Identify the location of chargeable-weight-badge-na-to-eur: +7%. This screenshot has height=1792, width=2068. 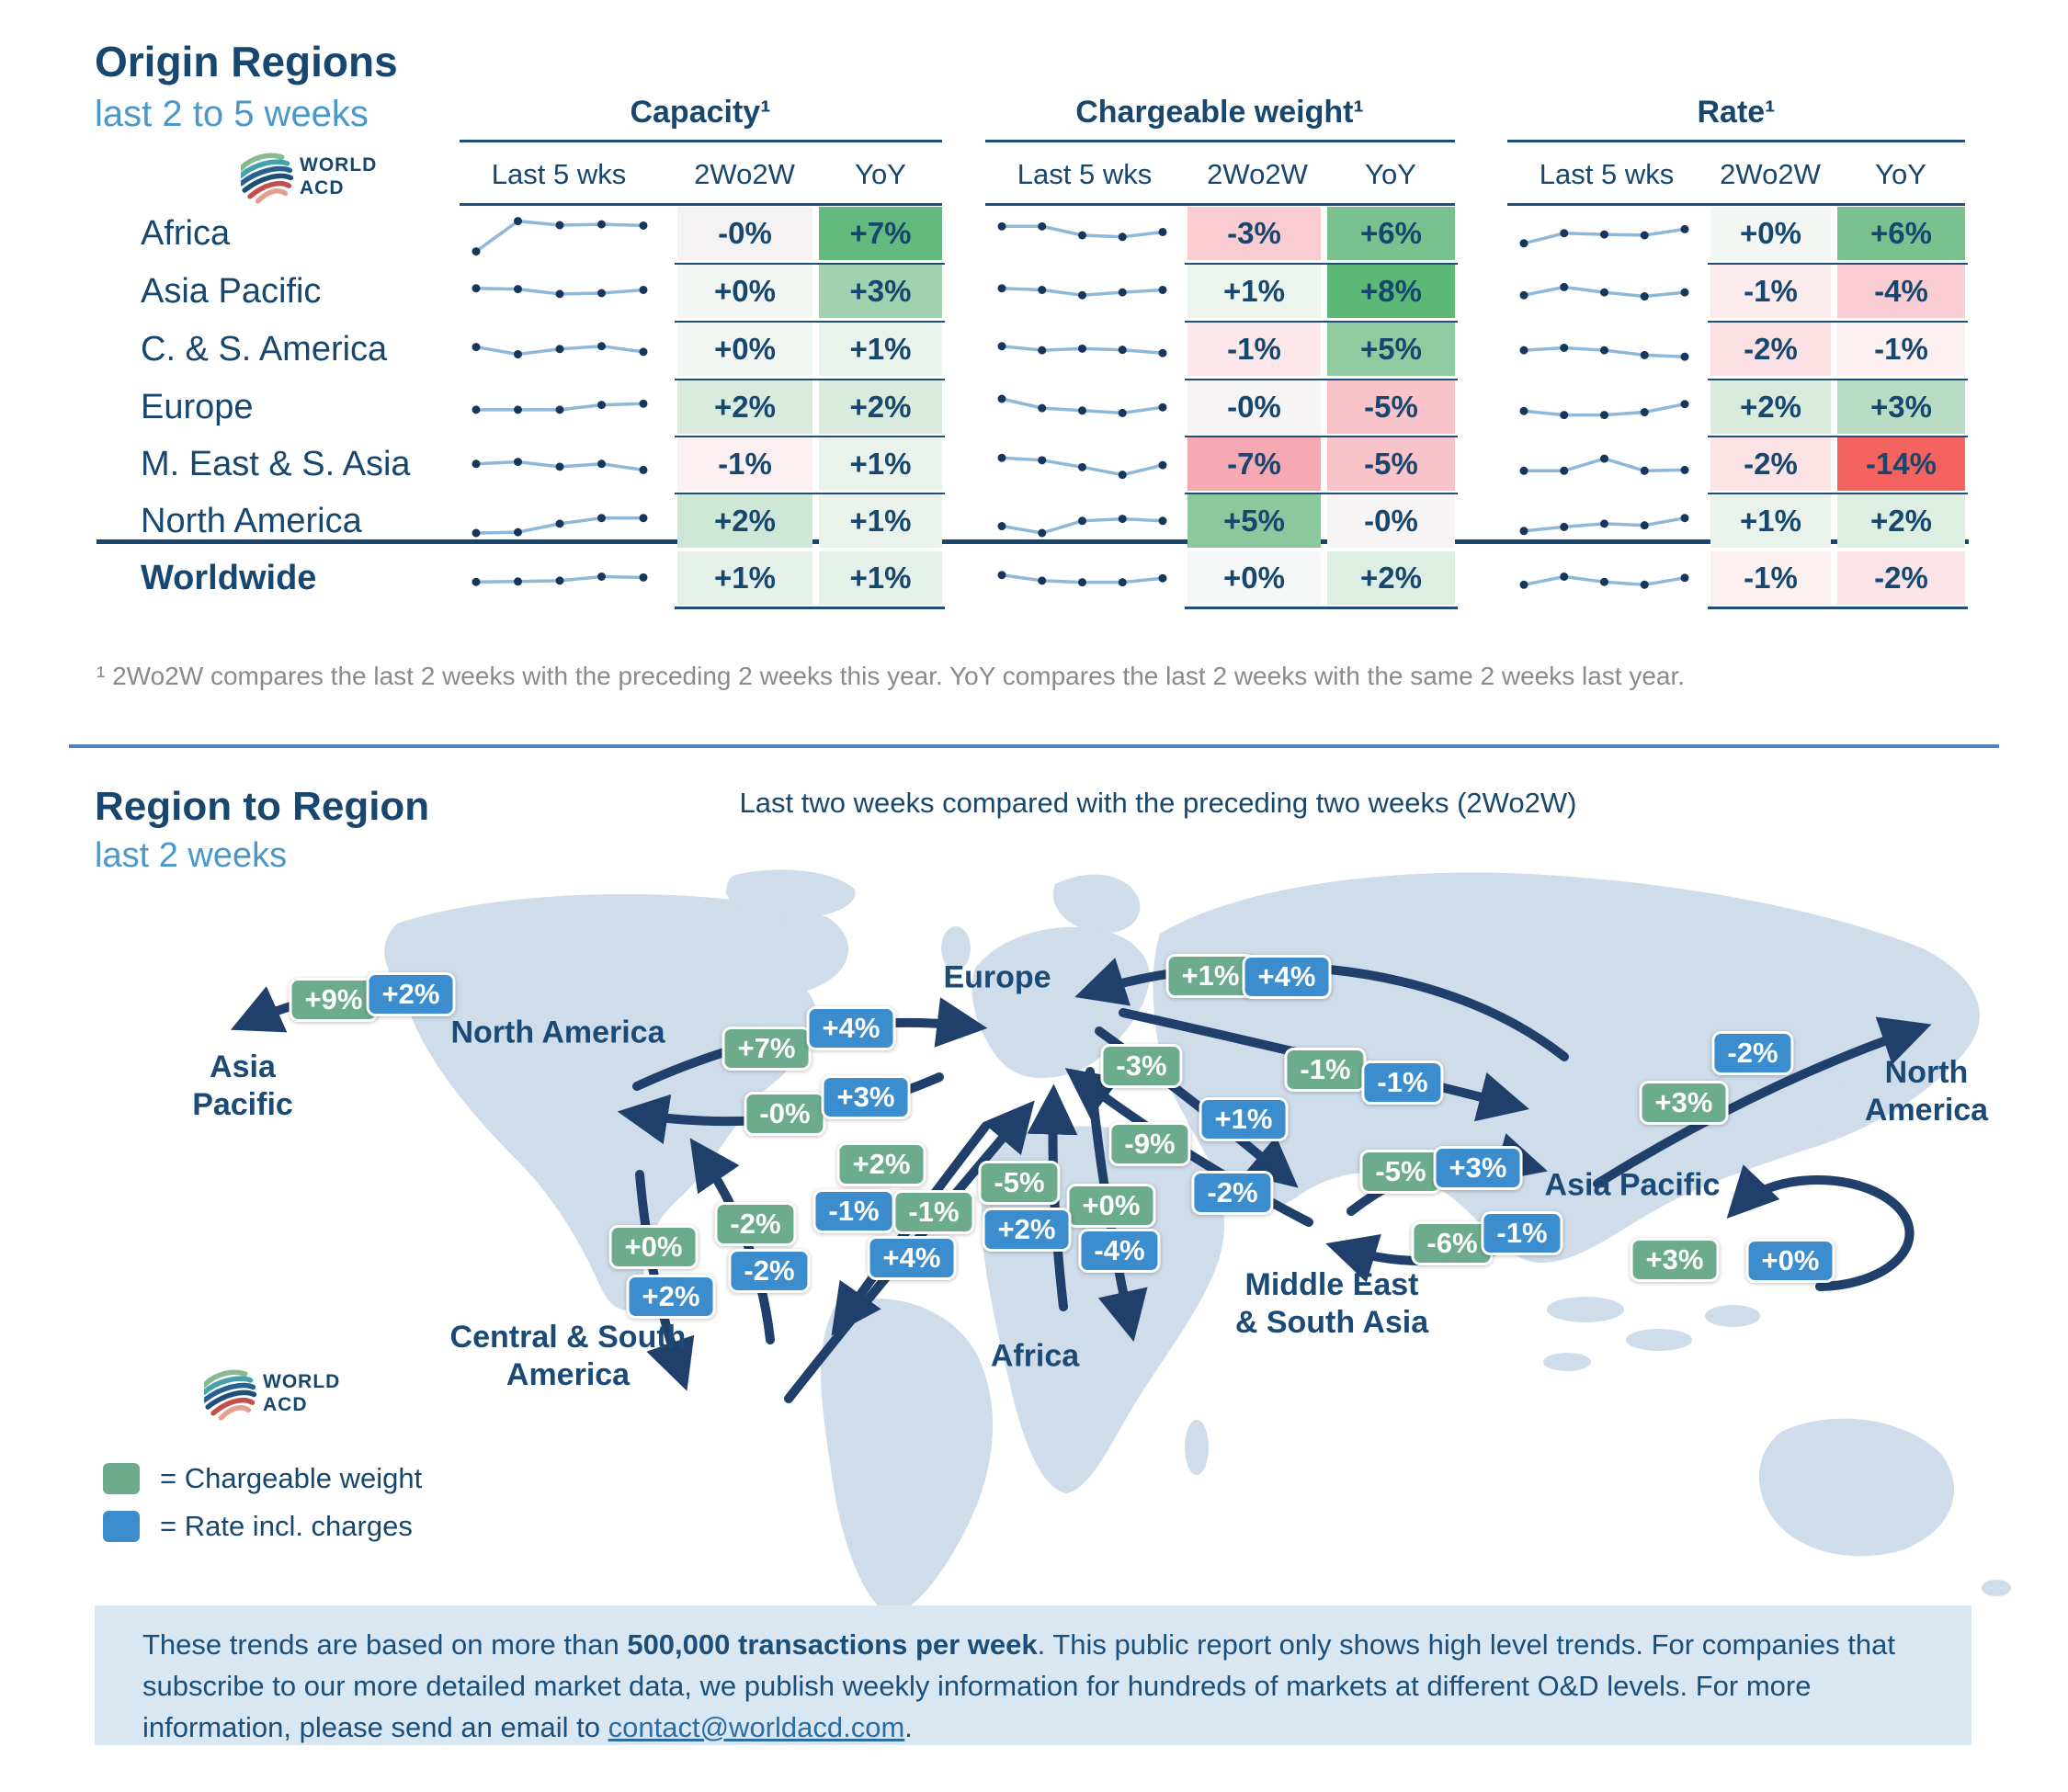
(767, 1048).